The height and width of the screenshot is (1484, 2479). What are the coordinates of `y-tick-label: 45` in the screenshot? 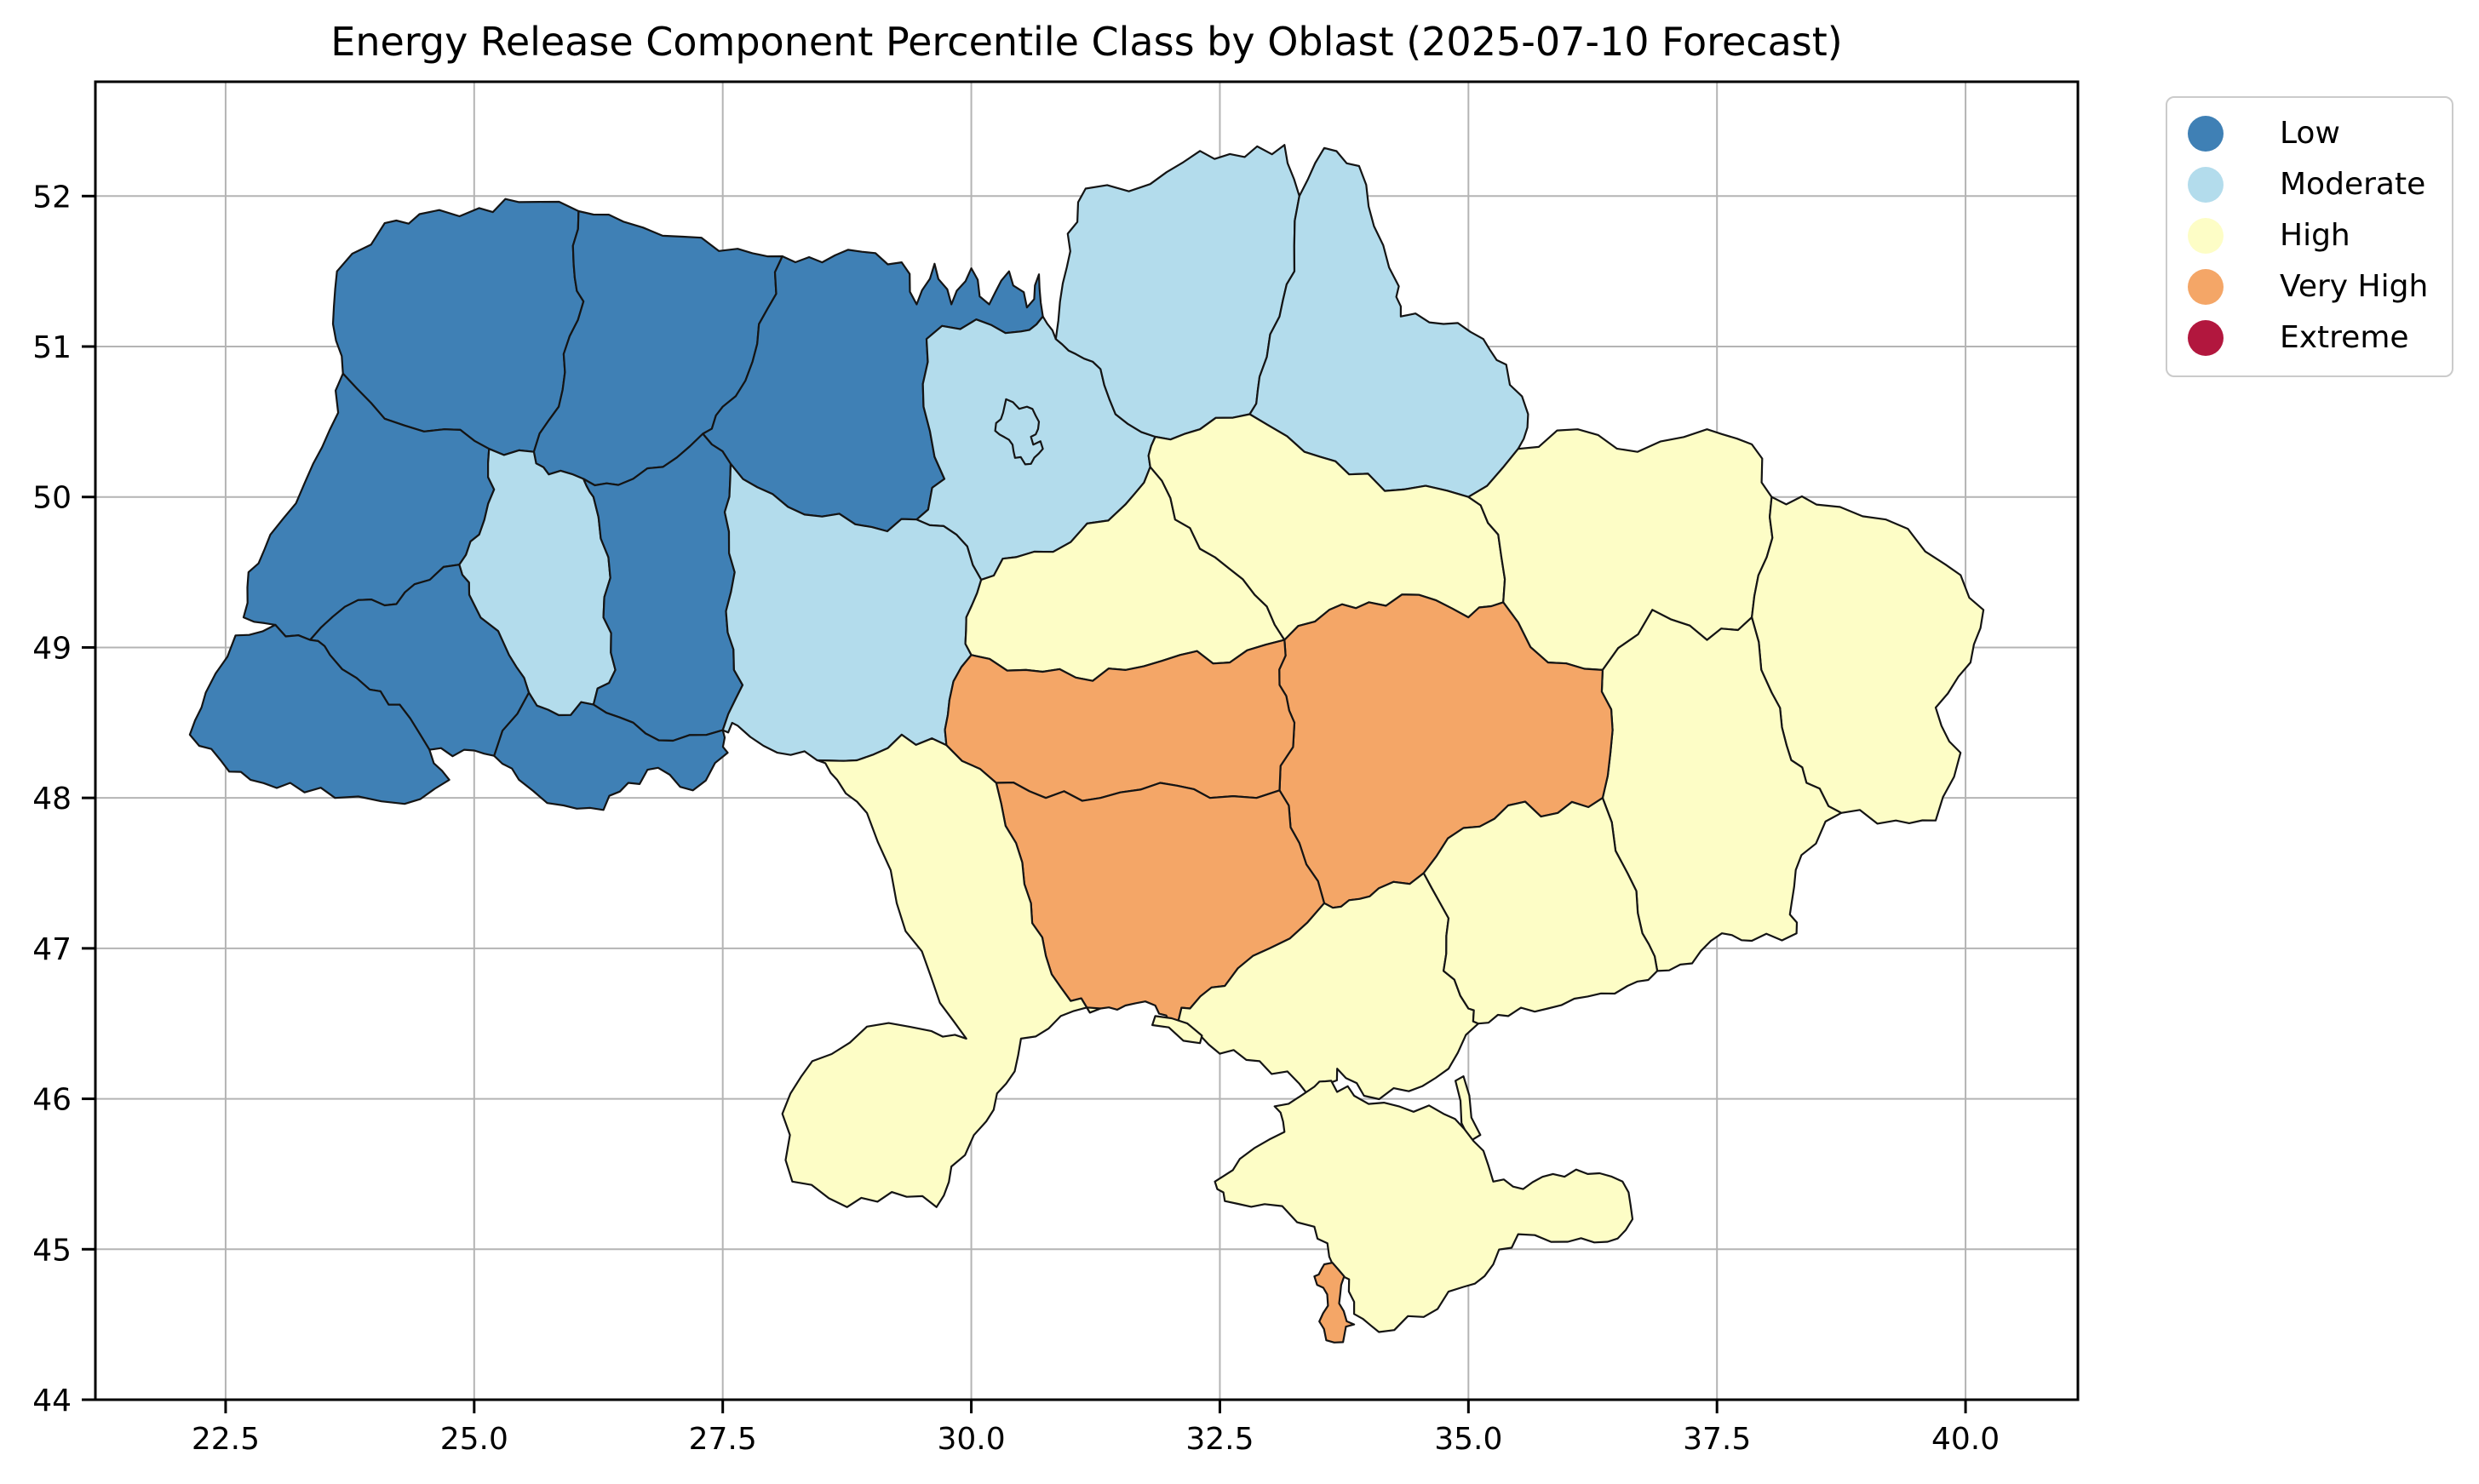 It's located at (52, 1251).